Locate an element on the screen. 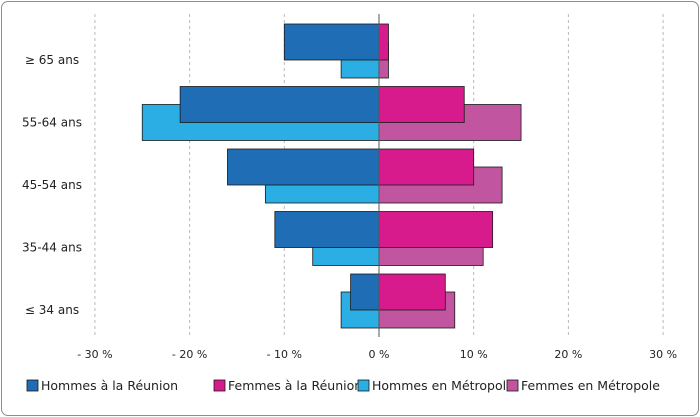 This screenshot has width=700, height=417. x-tick-label: - 10 % is located at coordinates (284, 354).